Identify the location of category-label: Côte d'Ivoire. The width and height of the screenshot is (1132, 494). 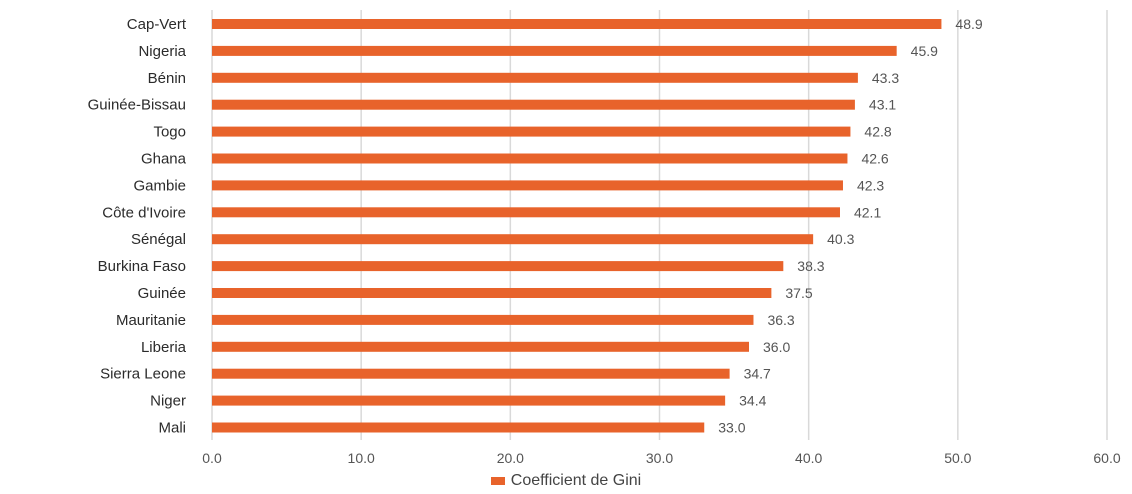
(144, 212).